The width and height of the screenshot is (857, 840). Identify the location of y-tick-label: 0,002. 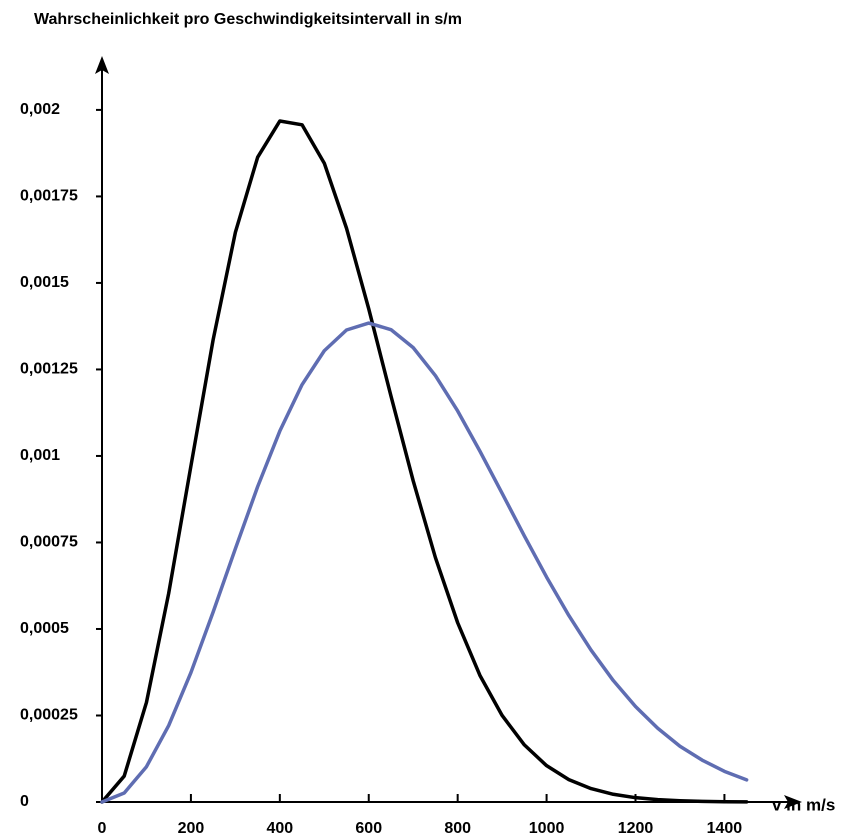
(40, 109).